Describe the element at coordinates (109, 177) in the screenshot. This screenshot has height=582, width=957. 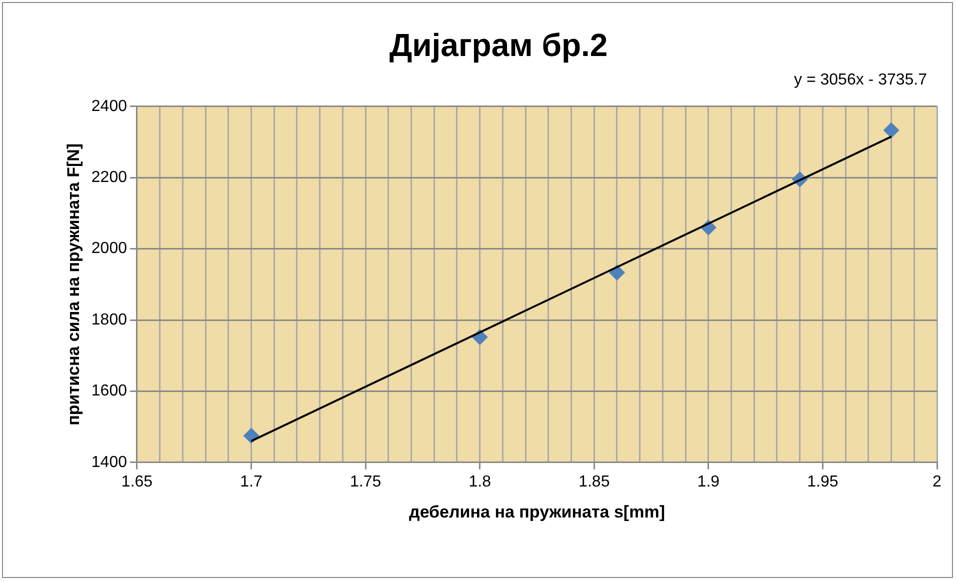
I see `y-tick-label: 2200` at that location.